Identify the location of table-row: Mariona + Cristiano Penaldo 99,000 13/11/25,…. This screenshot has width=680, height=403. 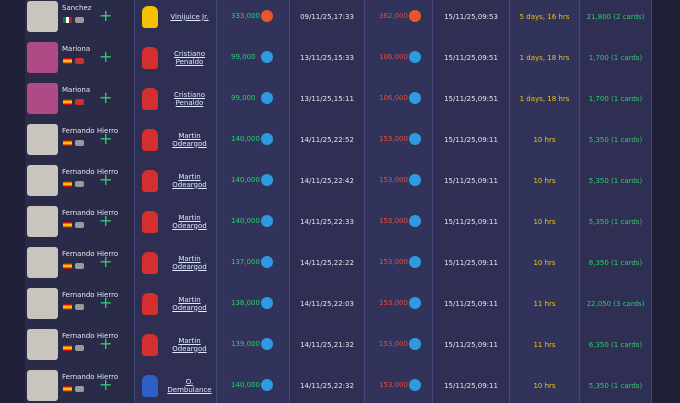
(338, 57).